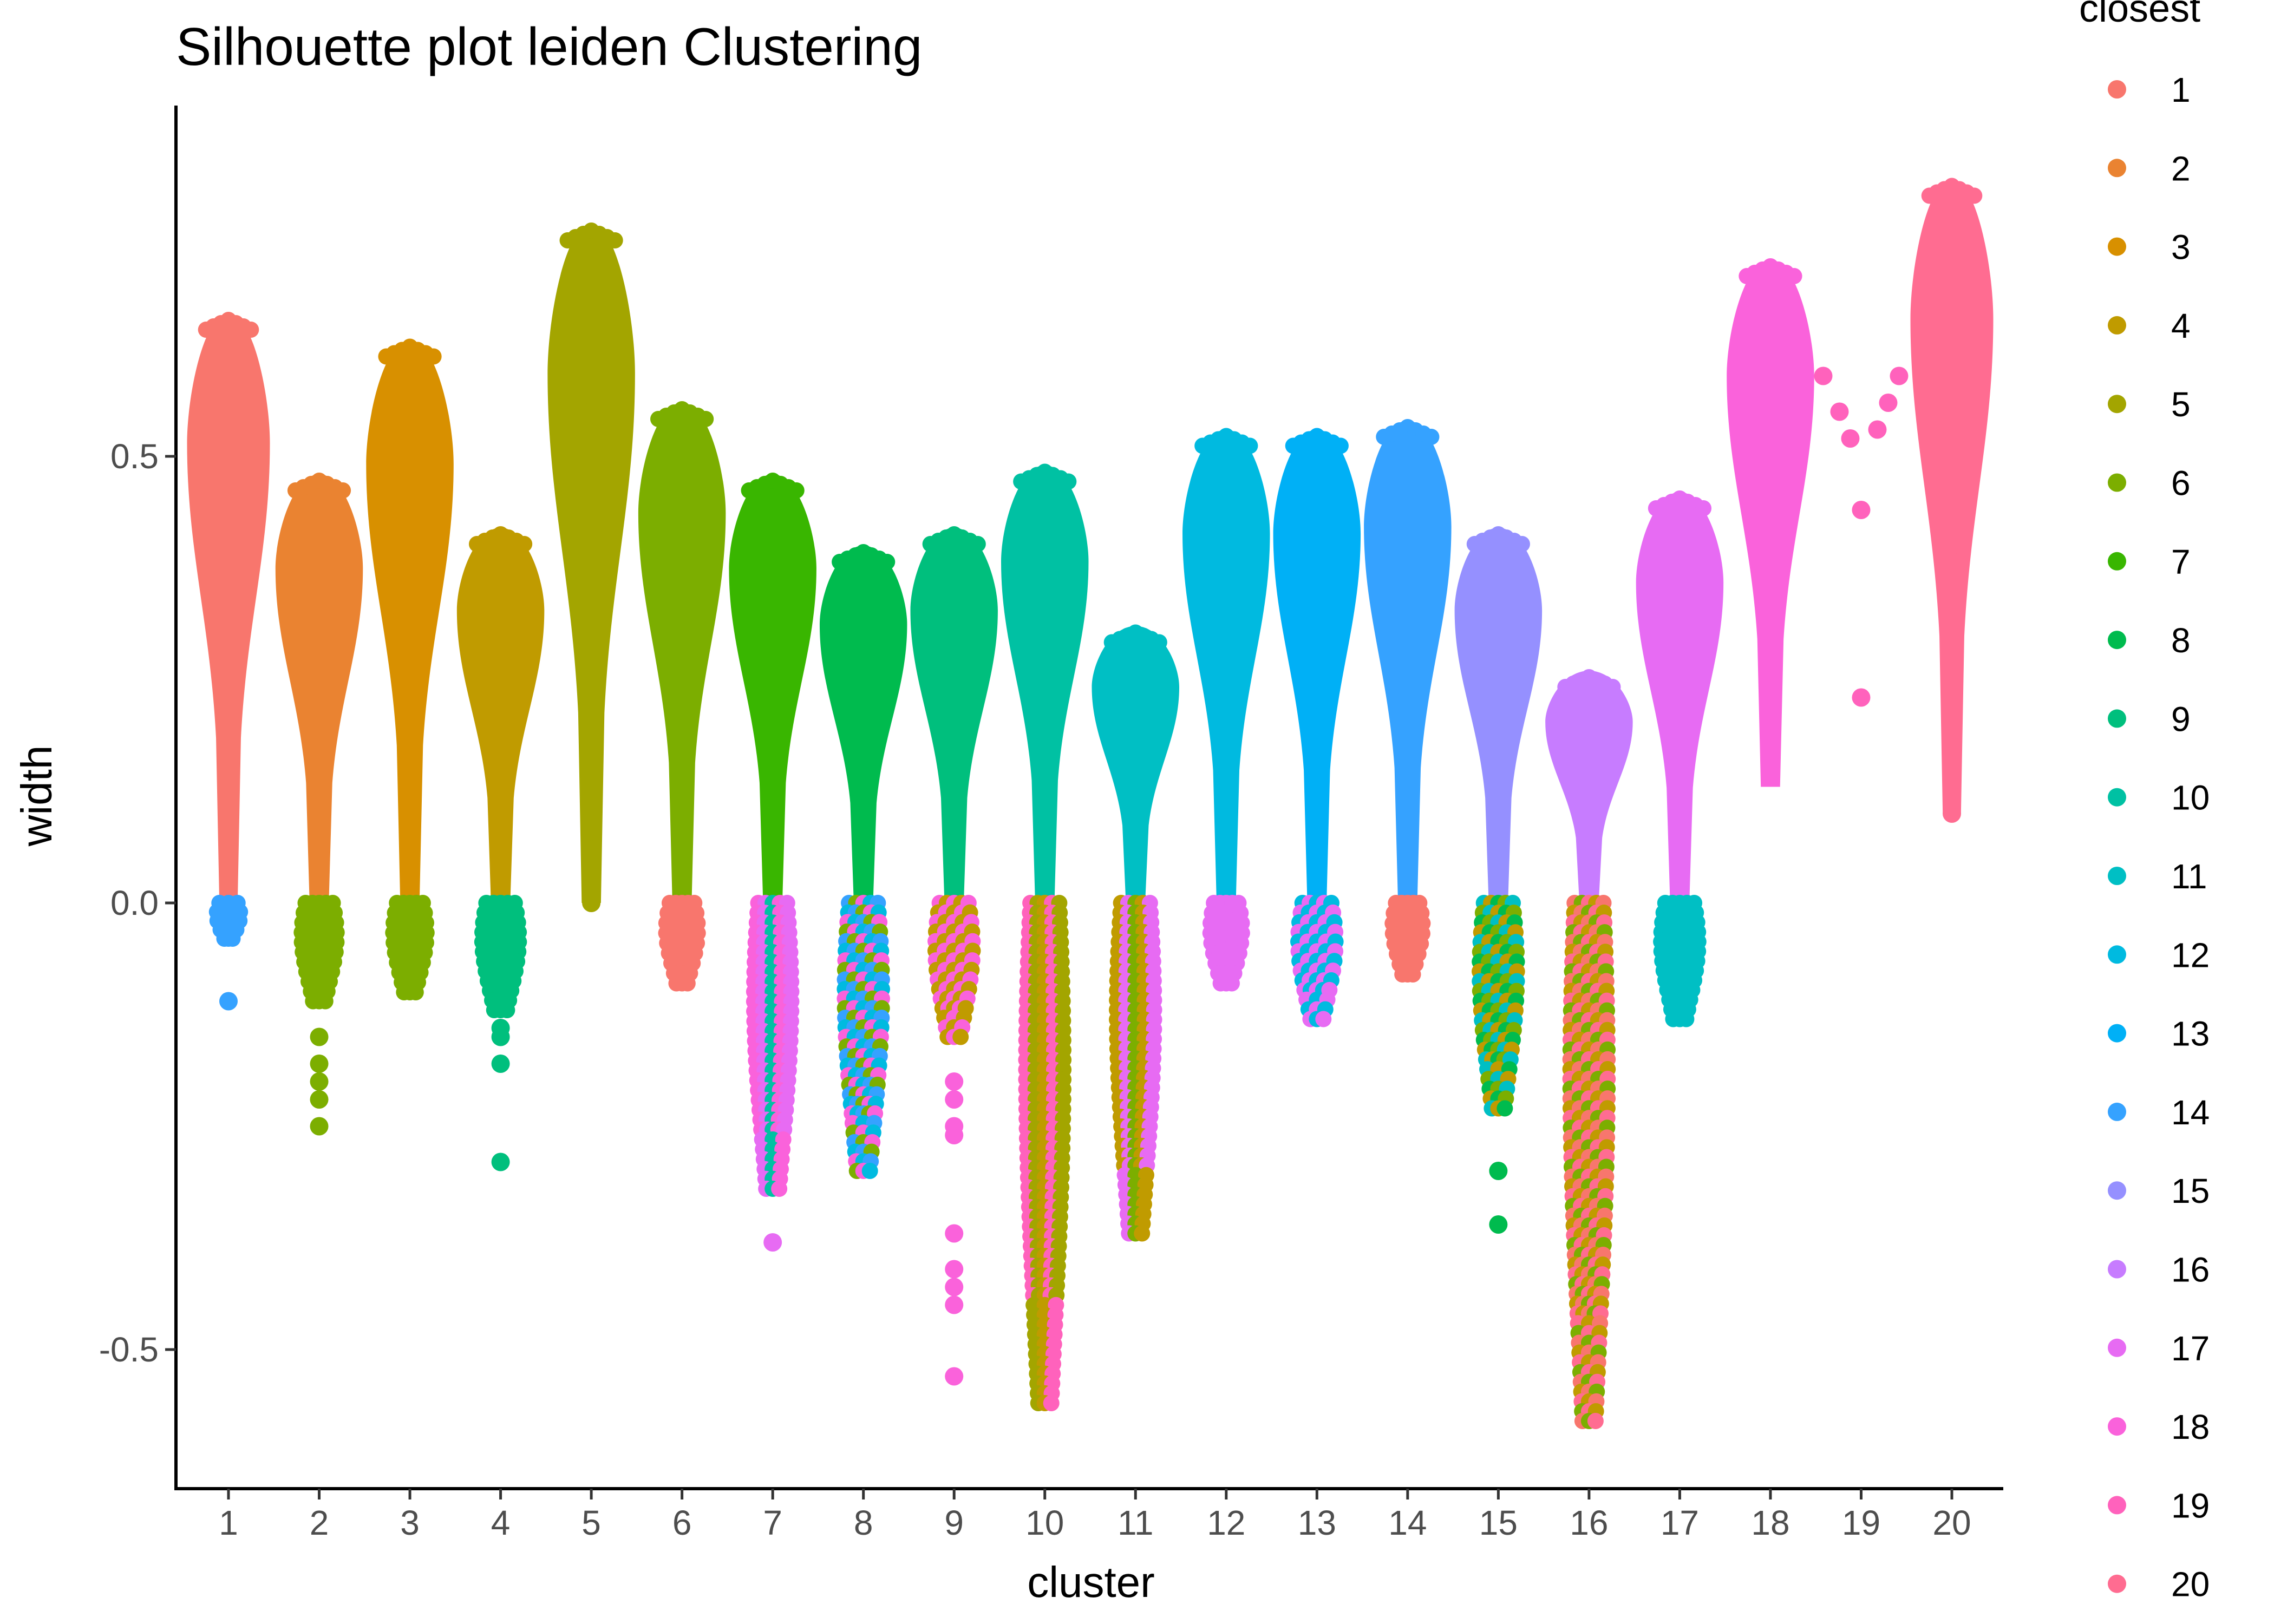 Image resolution: width=2274 pixels, height=1624 pixels. Describe the element at coordinates (864, 1522) in the screenshot. I see `x-tick-label: 8` at that location.